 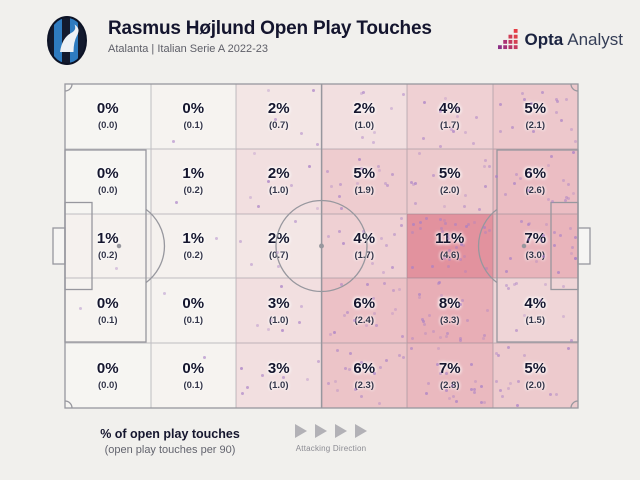 I want to click on zone-cell: 6% (2.6), so click(x=535, y=181).